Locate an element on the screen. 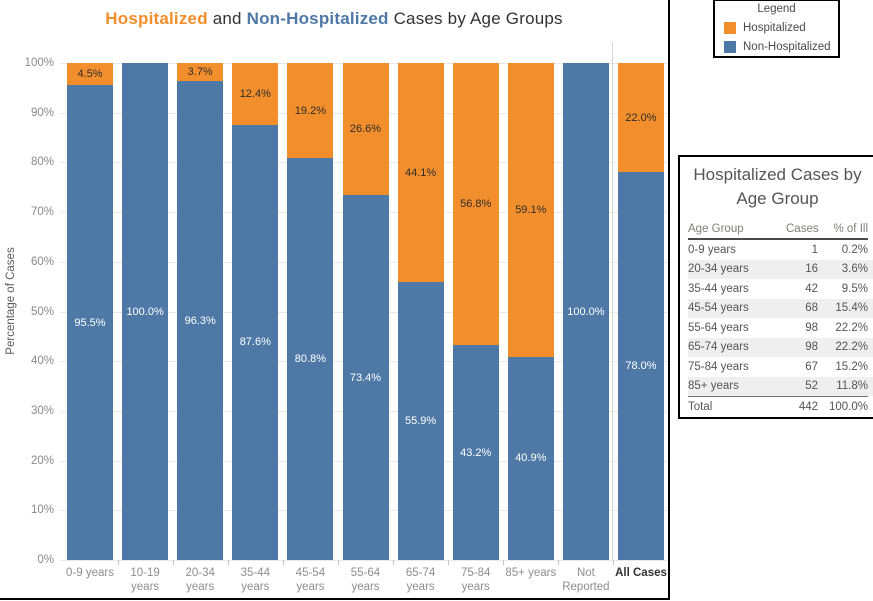  bar-0-9-years: 4.5% 95.5% is located at coordinates (90, 311).